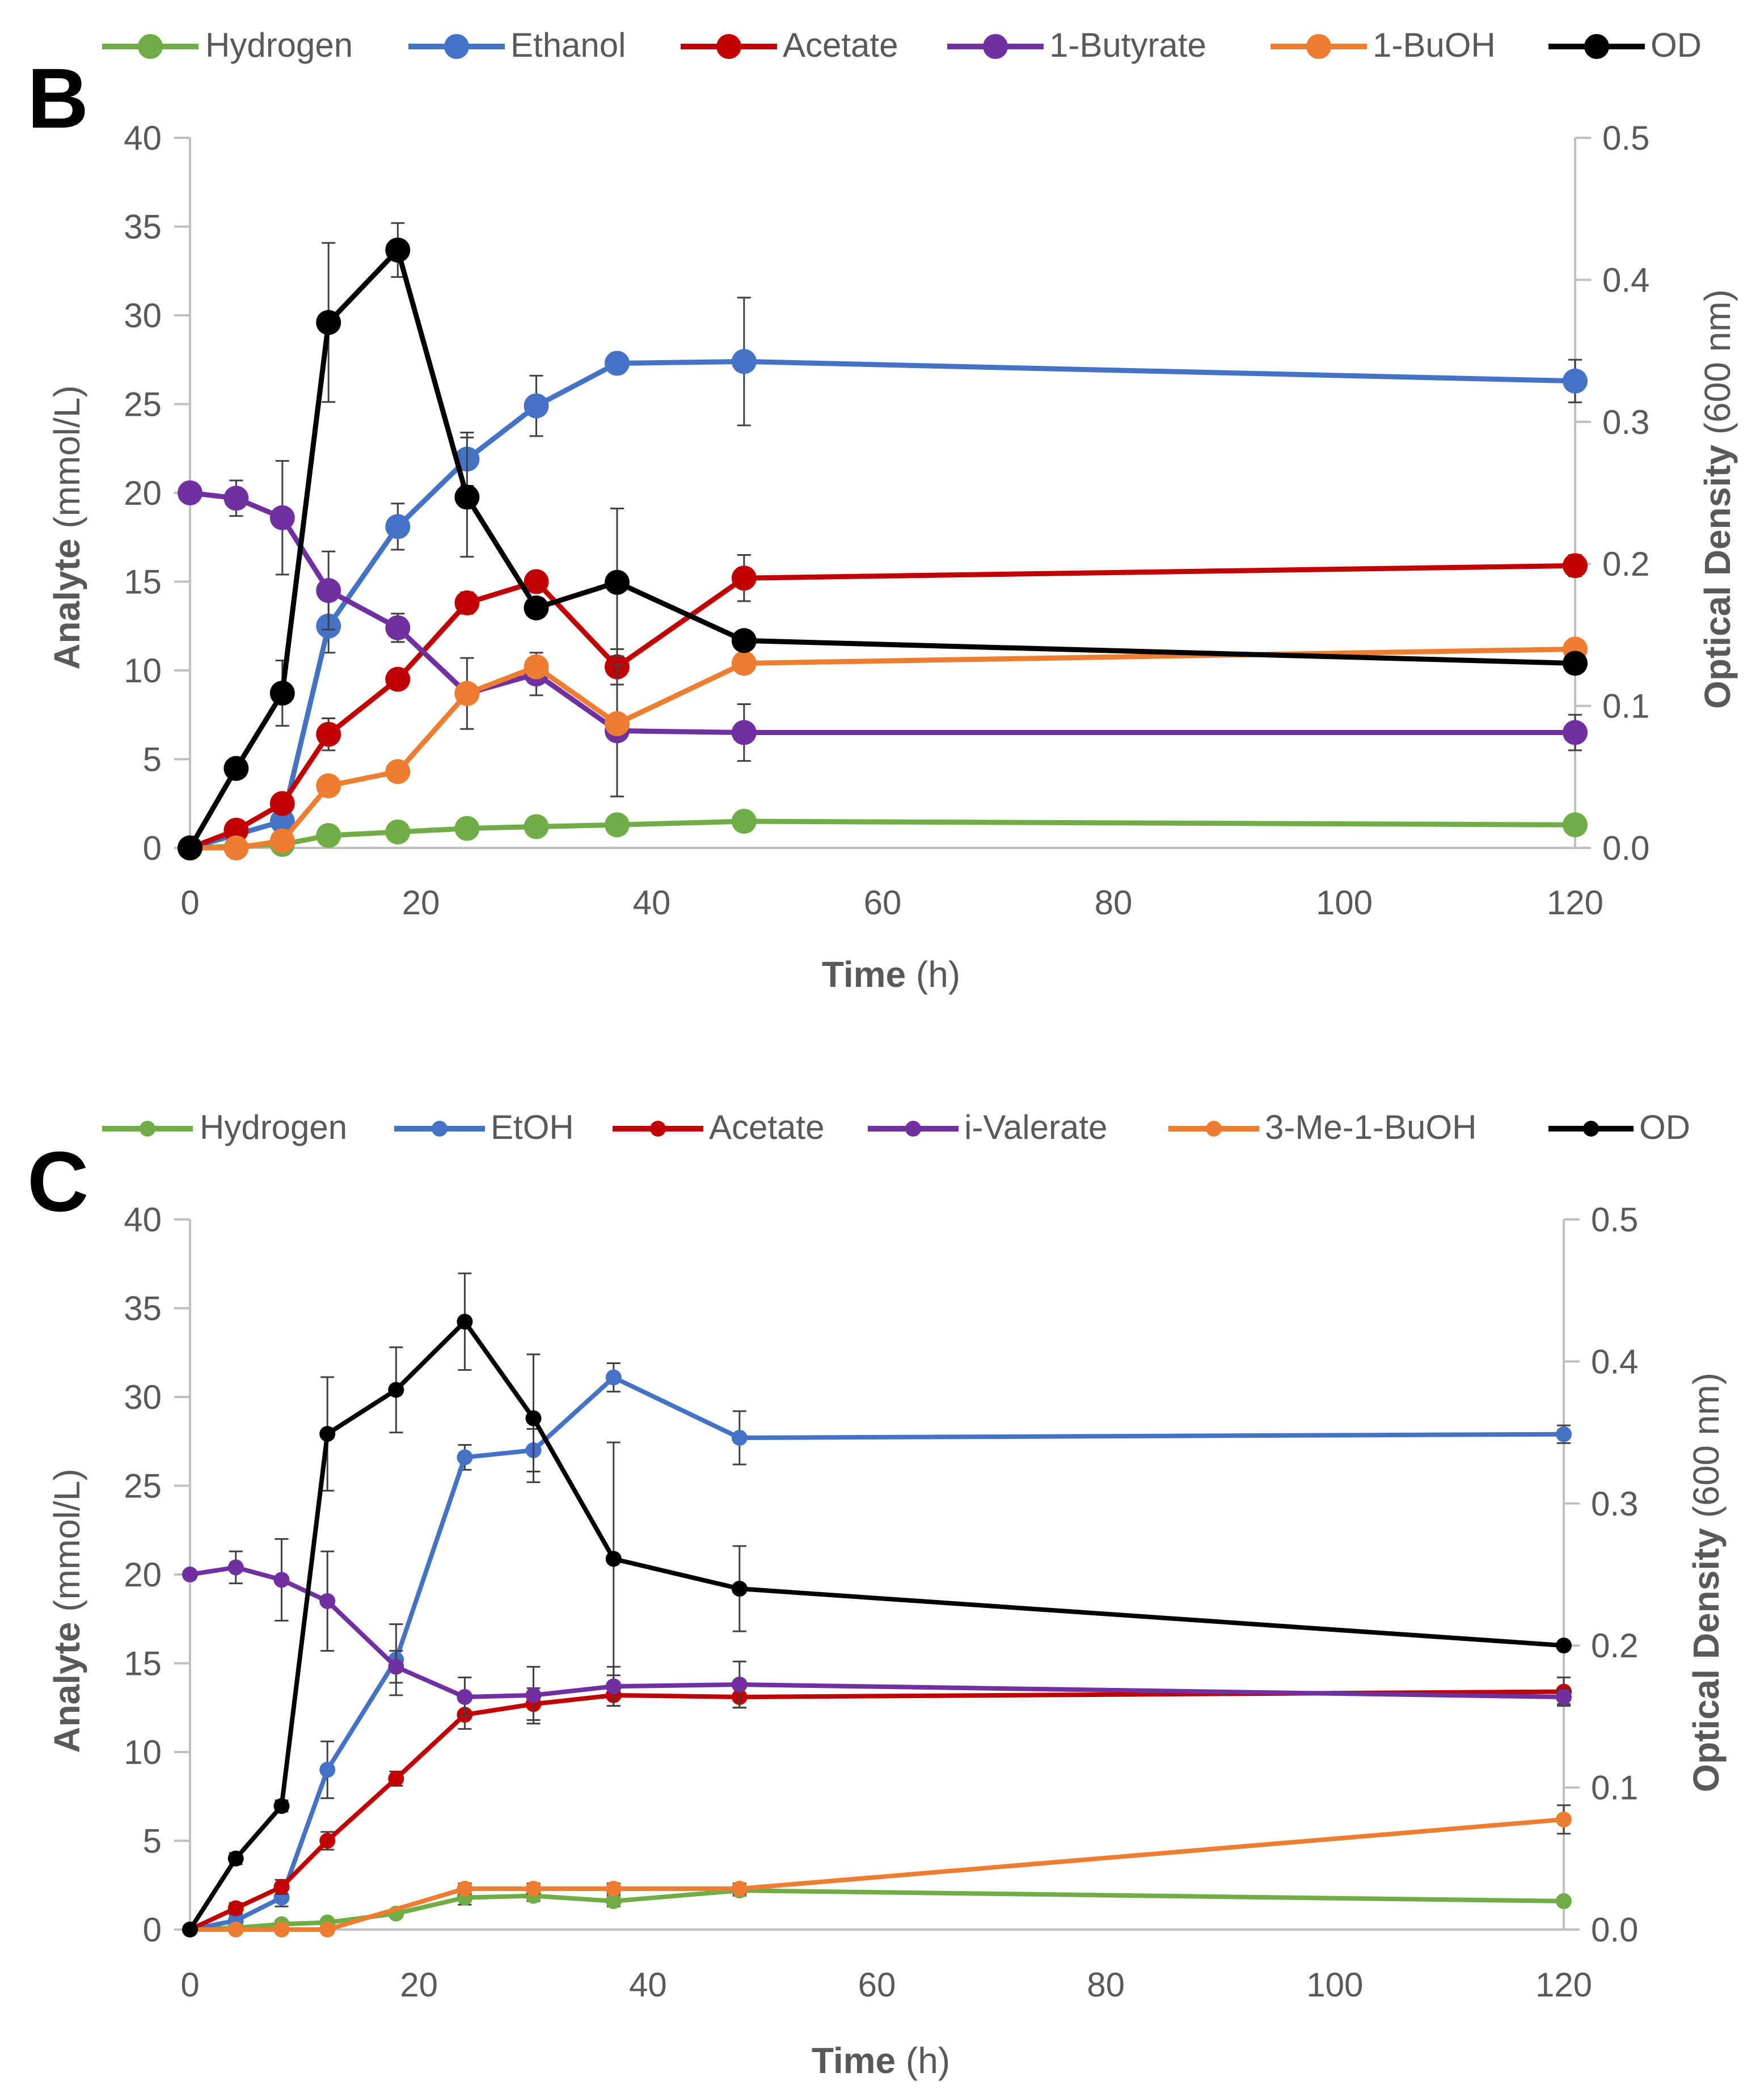  What do you see at coordinates (484, 1127) in the screenshot?
I see `legend-item-etoh: EtOH` at bounding box center [484, 1127].